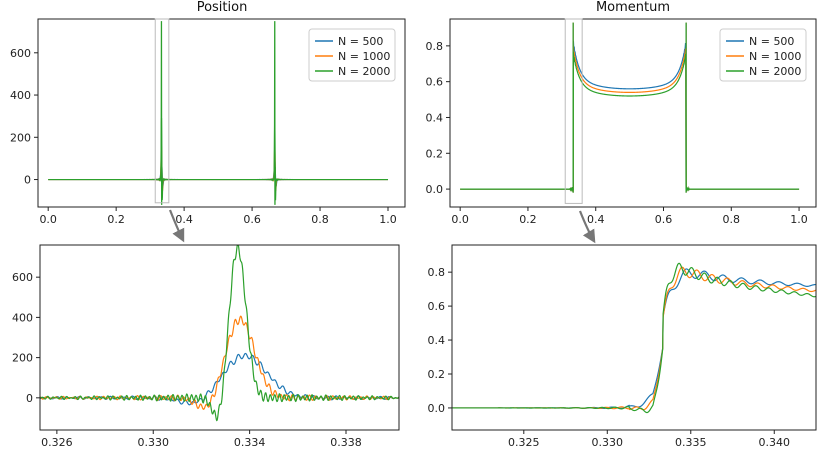  Describe the element at coordinates (649, 439) in the screenshot. I see `x-axis: 0.325 0.330 0.335 0.340` at that location.